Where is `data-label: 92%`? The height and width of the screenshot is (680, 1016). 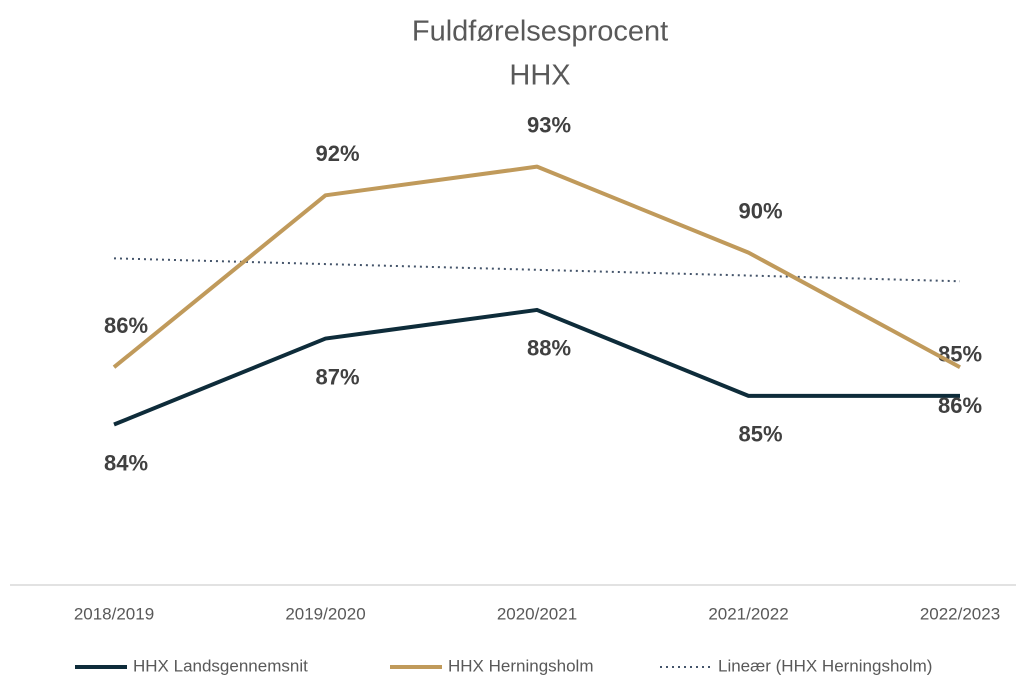 data-label: 92% is located at coordinates (337, 153).